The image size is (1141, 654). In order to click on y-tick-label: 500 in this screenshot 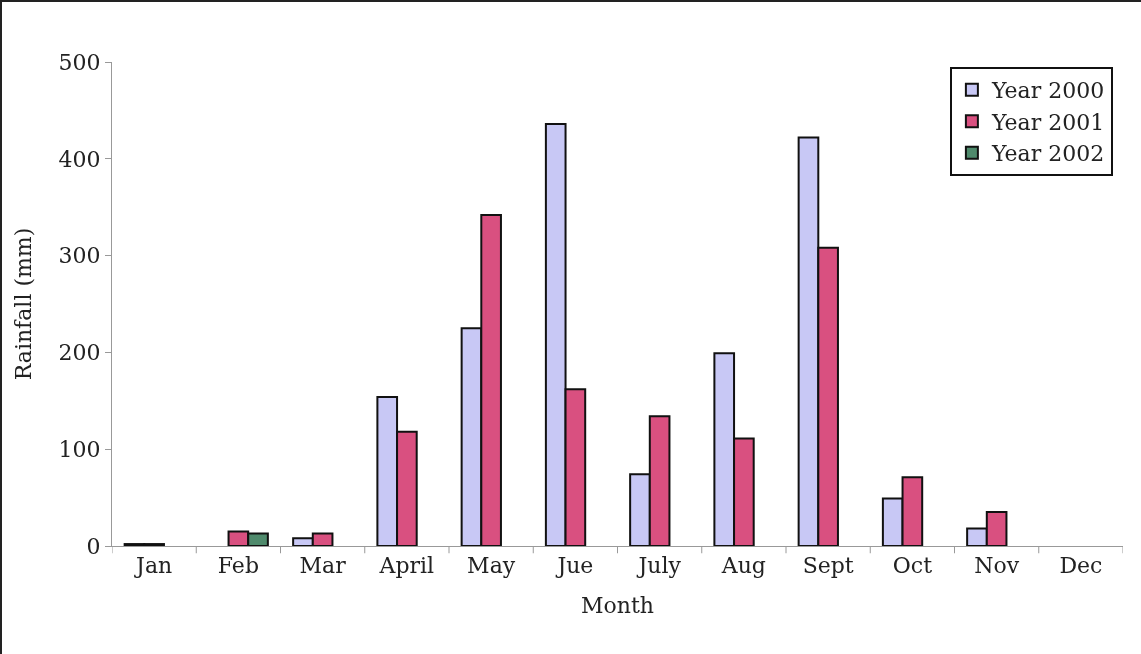, I will do `click(79, 62)`.